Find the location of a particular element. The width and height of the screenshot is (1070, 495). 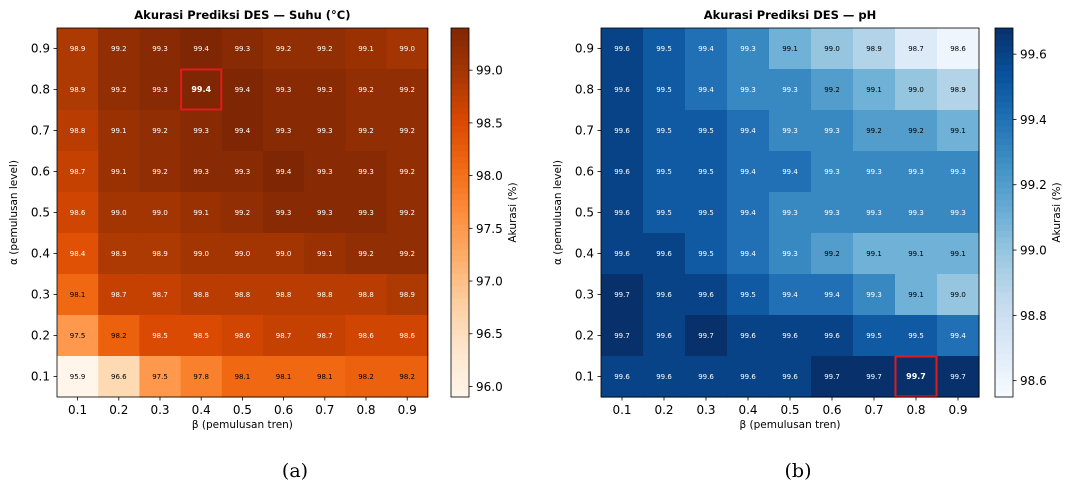

x-tick-label: 0.7 is located at coordinates (324, 410).